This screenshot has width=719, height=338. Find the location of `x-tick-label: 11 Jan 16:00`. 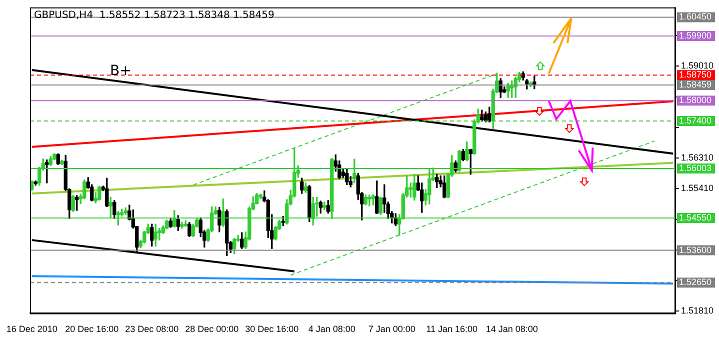

x-tick-label: 11 Jan 16:00 is located at coordinates (452, 329).